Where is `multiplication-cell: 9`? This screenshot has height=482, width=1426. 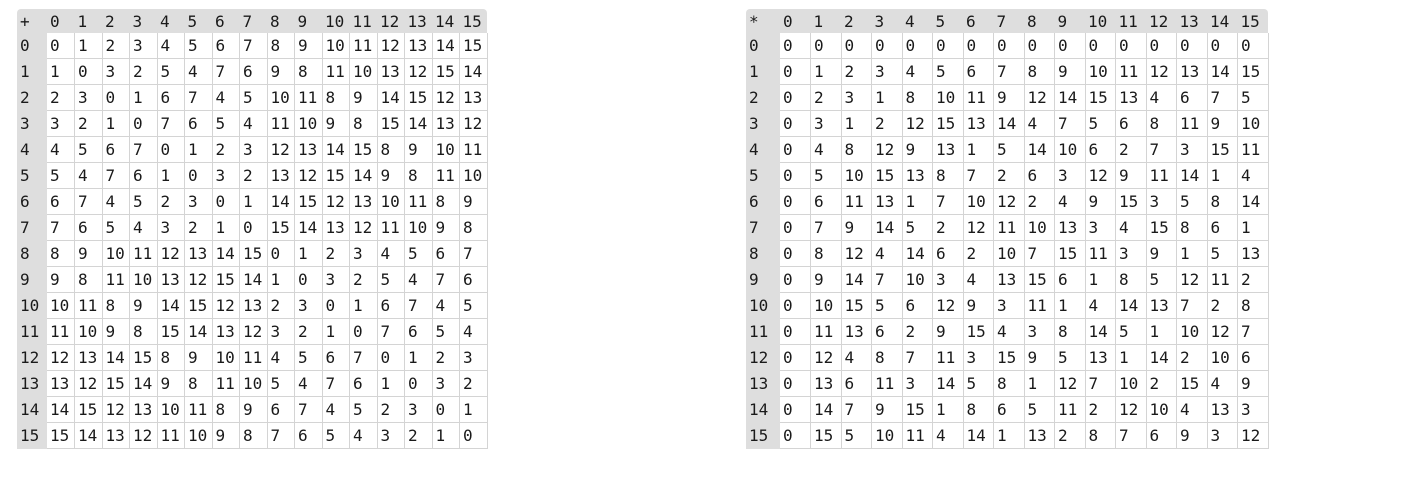 multiplication-cell: 9 is located at coordinates (1039, 357).